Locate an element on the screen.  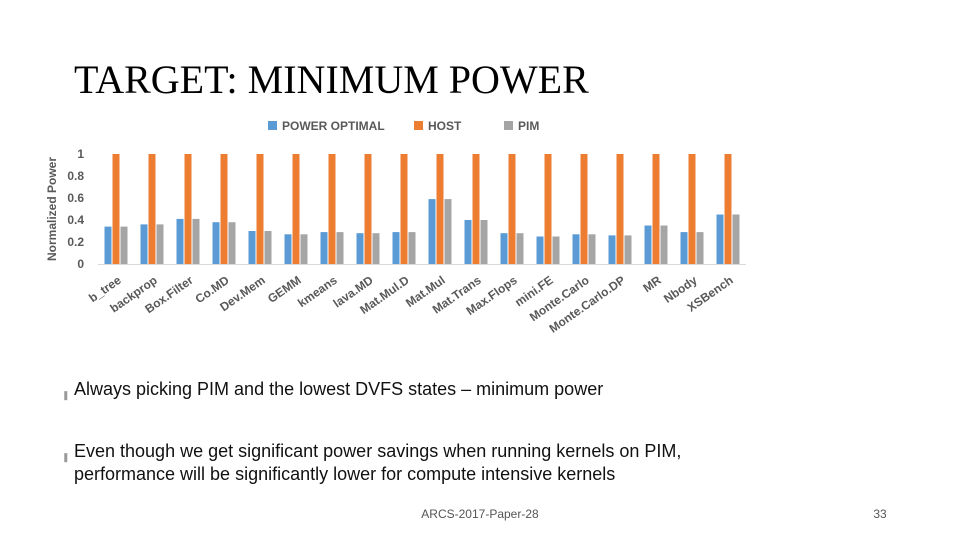
x-tick-label: MR is located at coordinates (652, 284).